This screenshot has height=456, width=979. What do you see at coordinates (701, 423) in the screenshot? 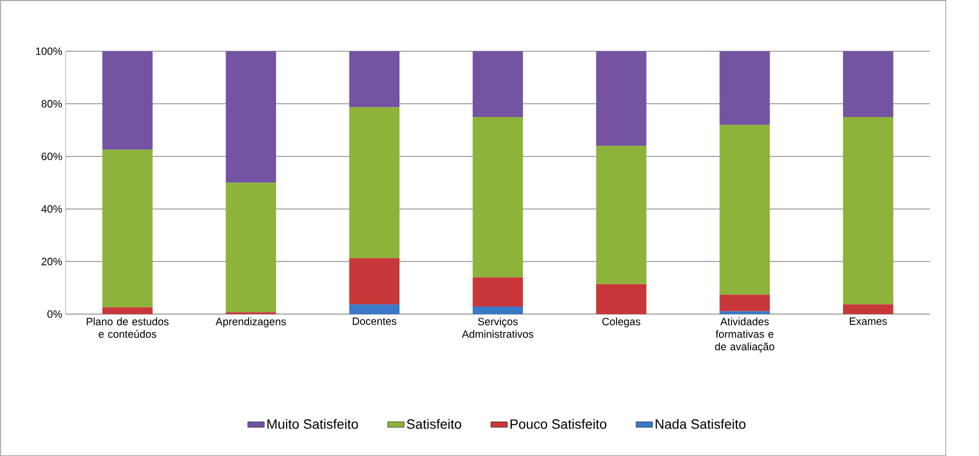
I see `legend-label: Nada Satisfeito` at bounding box center [701, 423].